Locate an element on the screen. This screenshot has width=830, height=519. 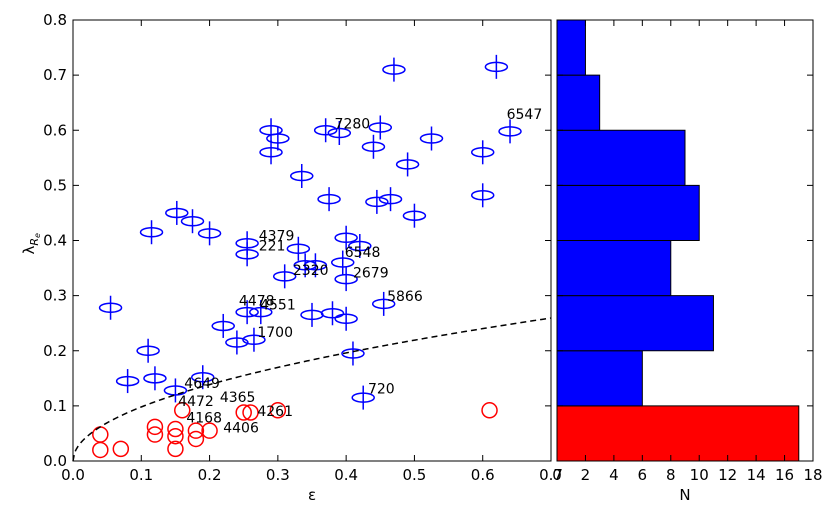
galaxy-annotation: 6548 is located at coordinates (363, 253).